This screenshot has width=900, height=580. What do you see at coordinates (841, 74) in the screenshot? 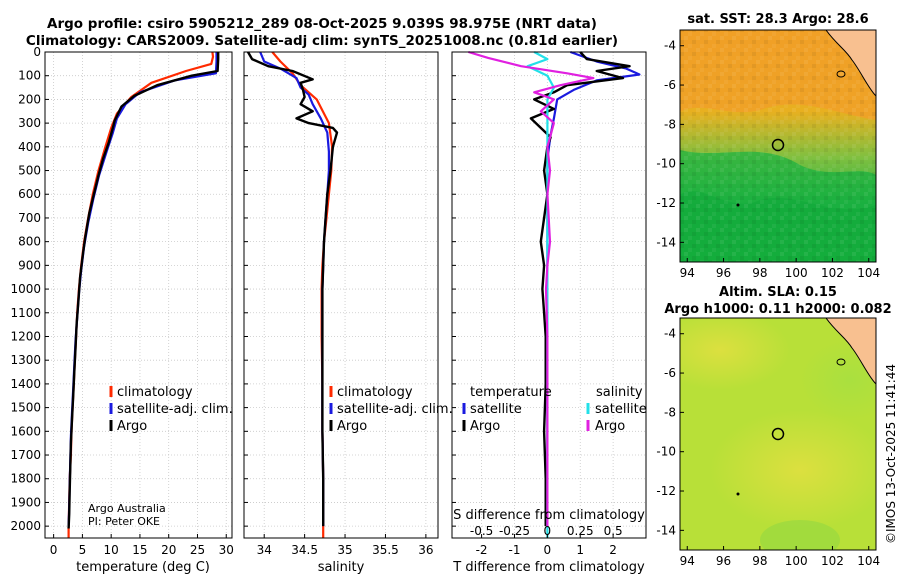
I see `sst-island` at bounding box center [841, 74].